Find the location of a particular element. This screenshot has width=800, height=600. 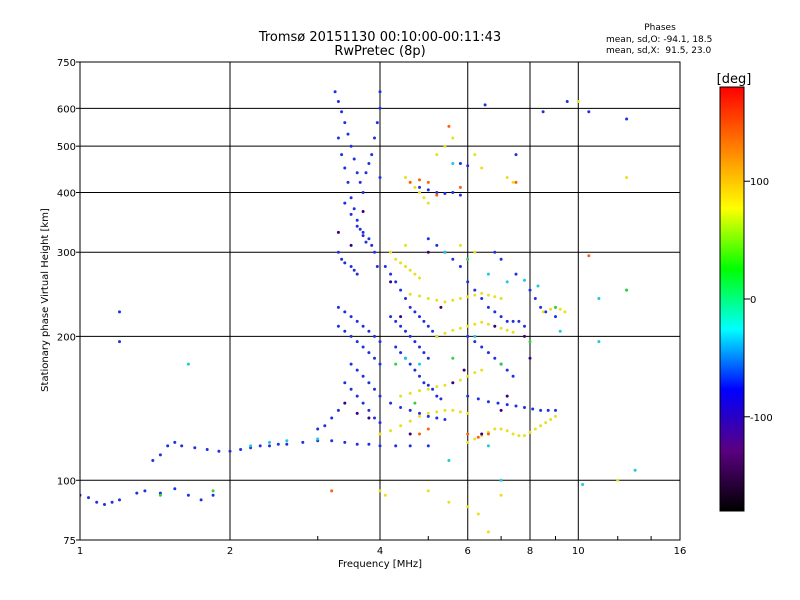

colorbar is located at coordinates (732, 299).